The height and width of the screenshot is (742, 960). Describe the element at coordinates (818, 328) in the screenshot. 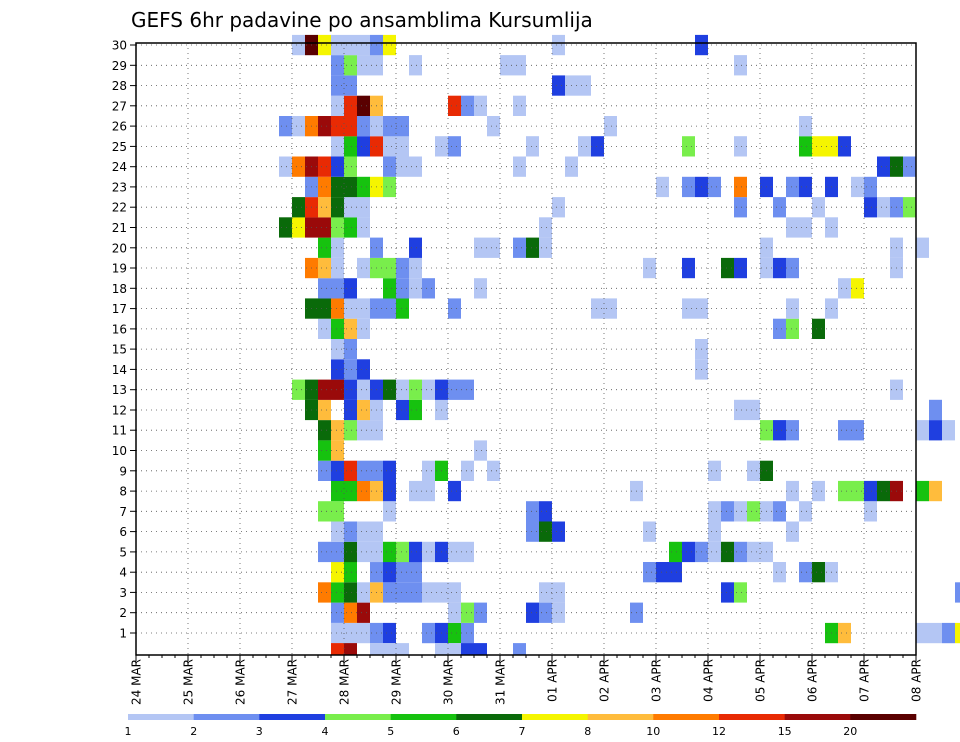

I see `precip-cell-m16-t52` at that location.